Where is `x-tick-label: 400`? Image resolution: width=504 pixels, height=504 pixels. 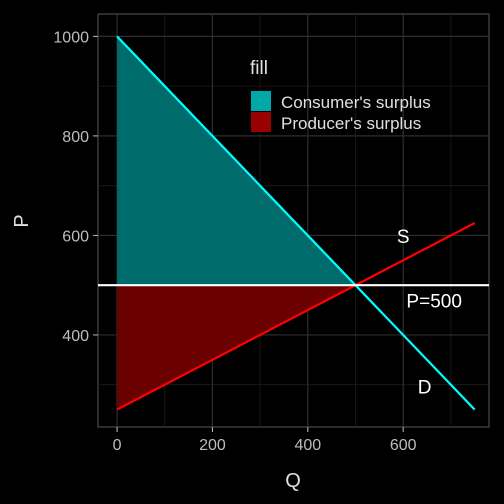 x-tick-label: 400 is located at coordinates (307, 445).